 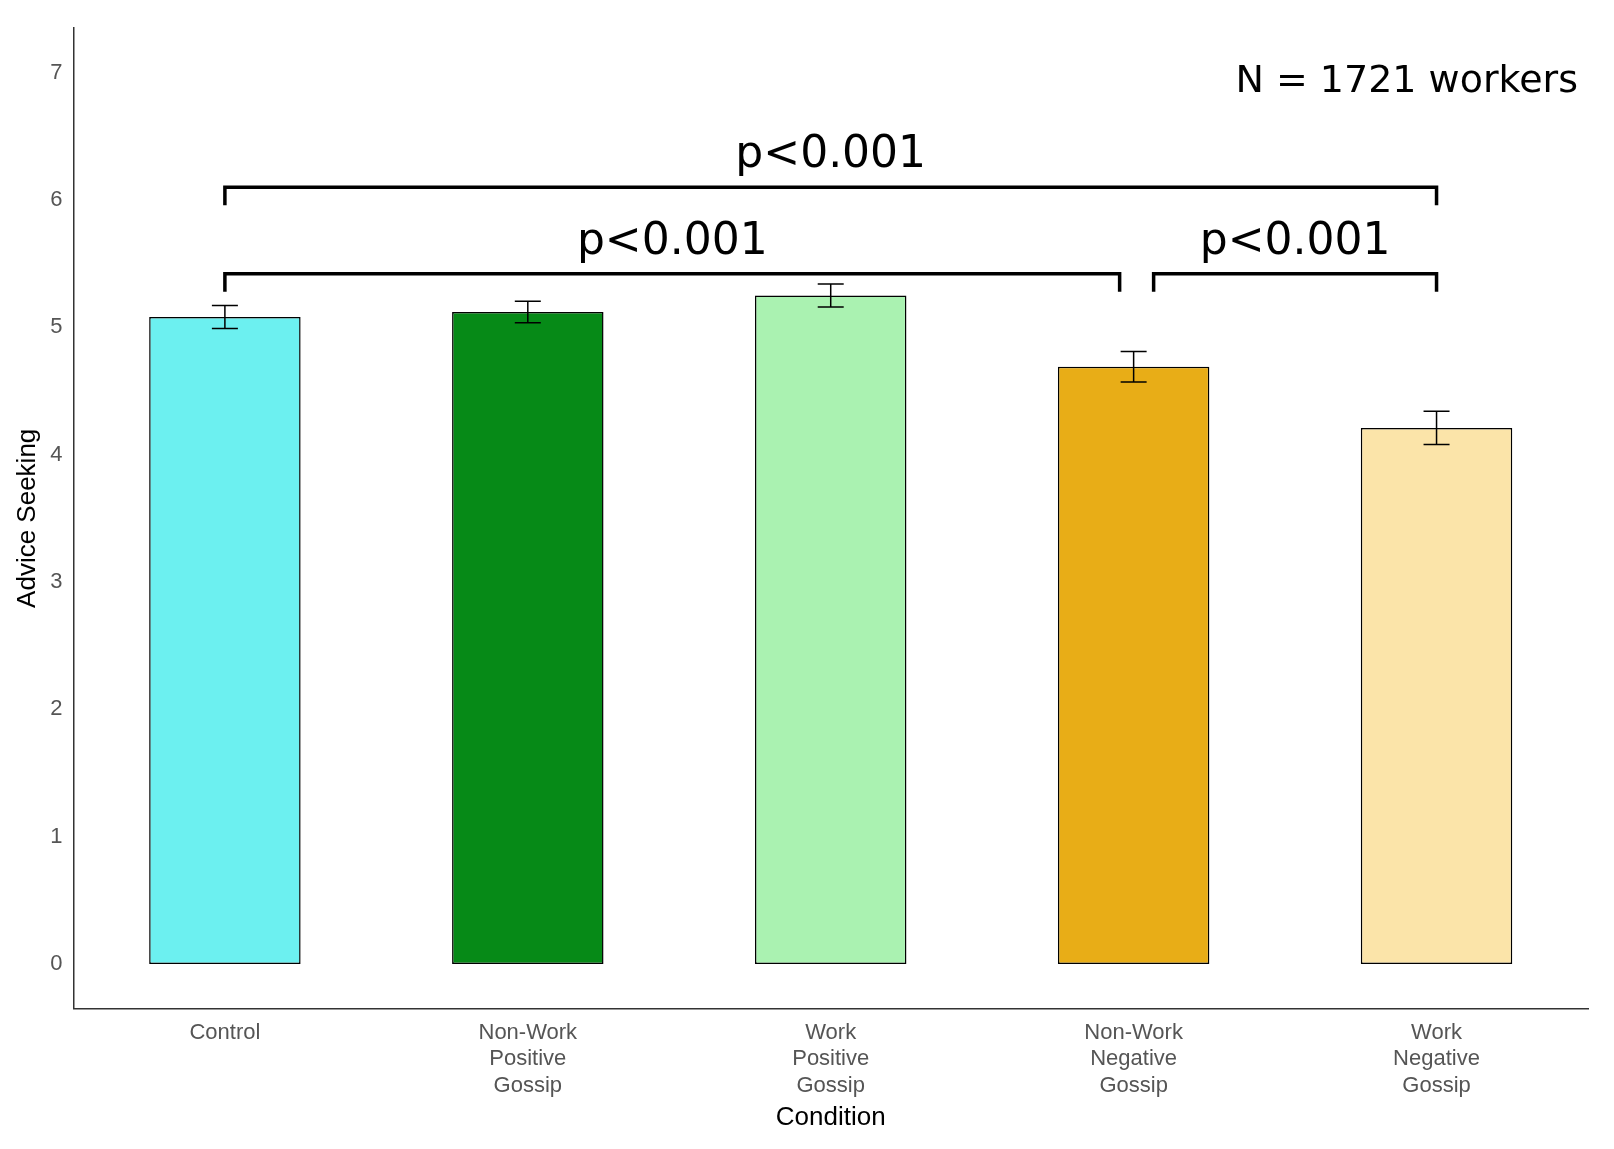 I want to click on y-tick-label: 6, so click(x=56, y=198).